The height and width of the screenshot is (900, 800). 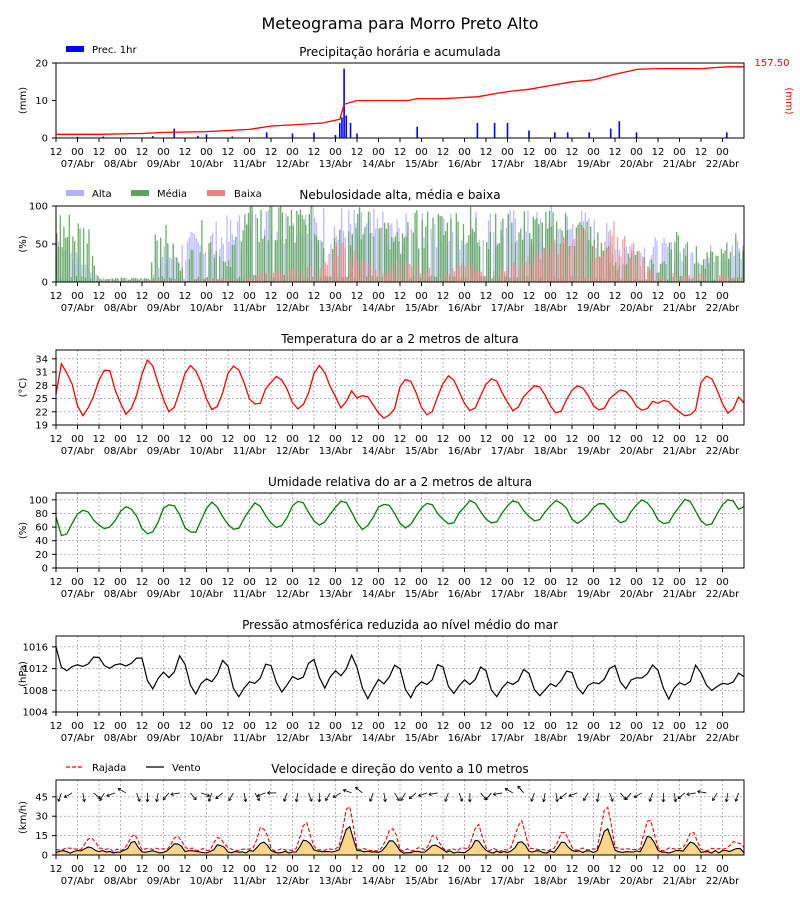 What do you see at coordinates (41, 412) in the screenshot?
I see `y-tick-label: 22` at bounding box center [41, 412].